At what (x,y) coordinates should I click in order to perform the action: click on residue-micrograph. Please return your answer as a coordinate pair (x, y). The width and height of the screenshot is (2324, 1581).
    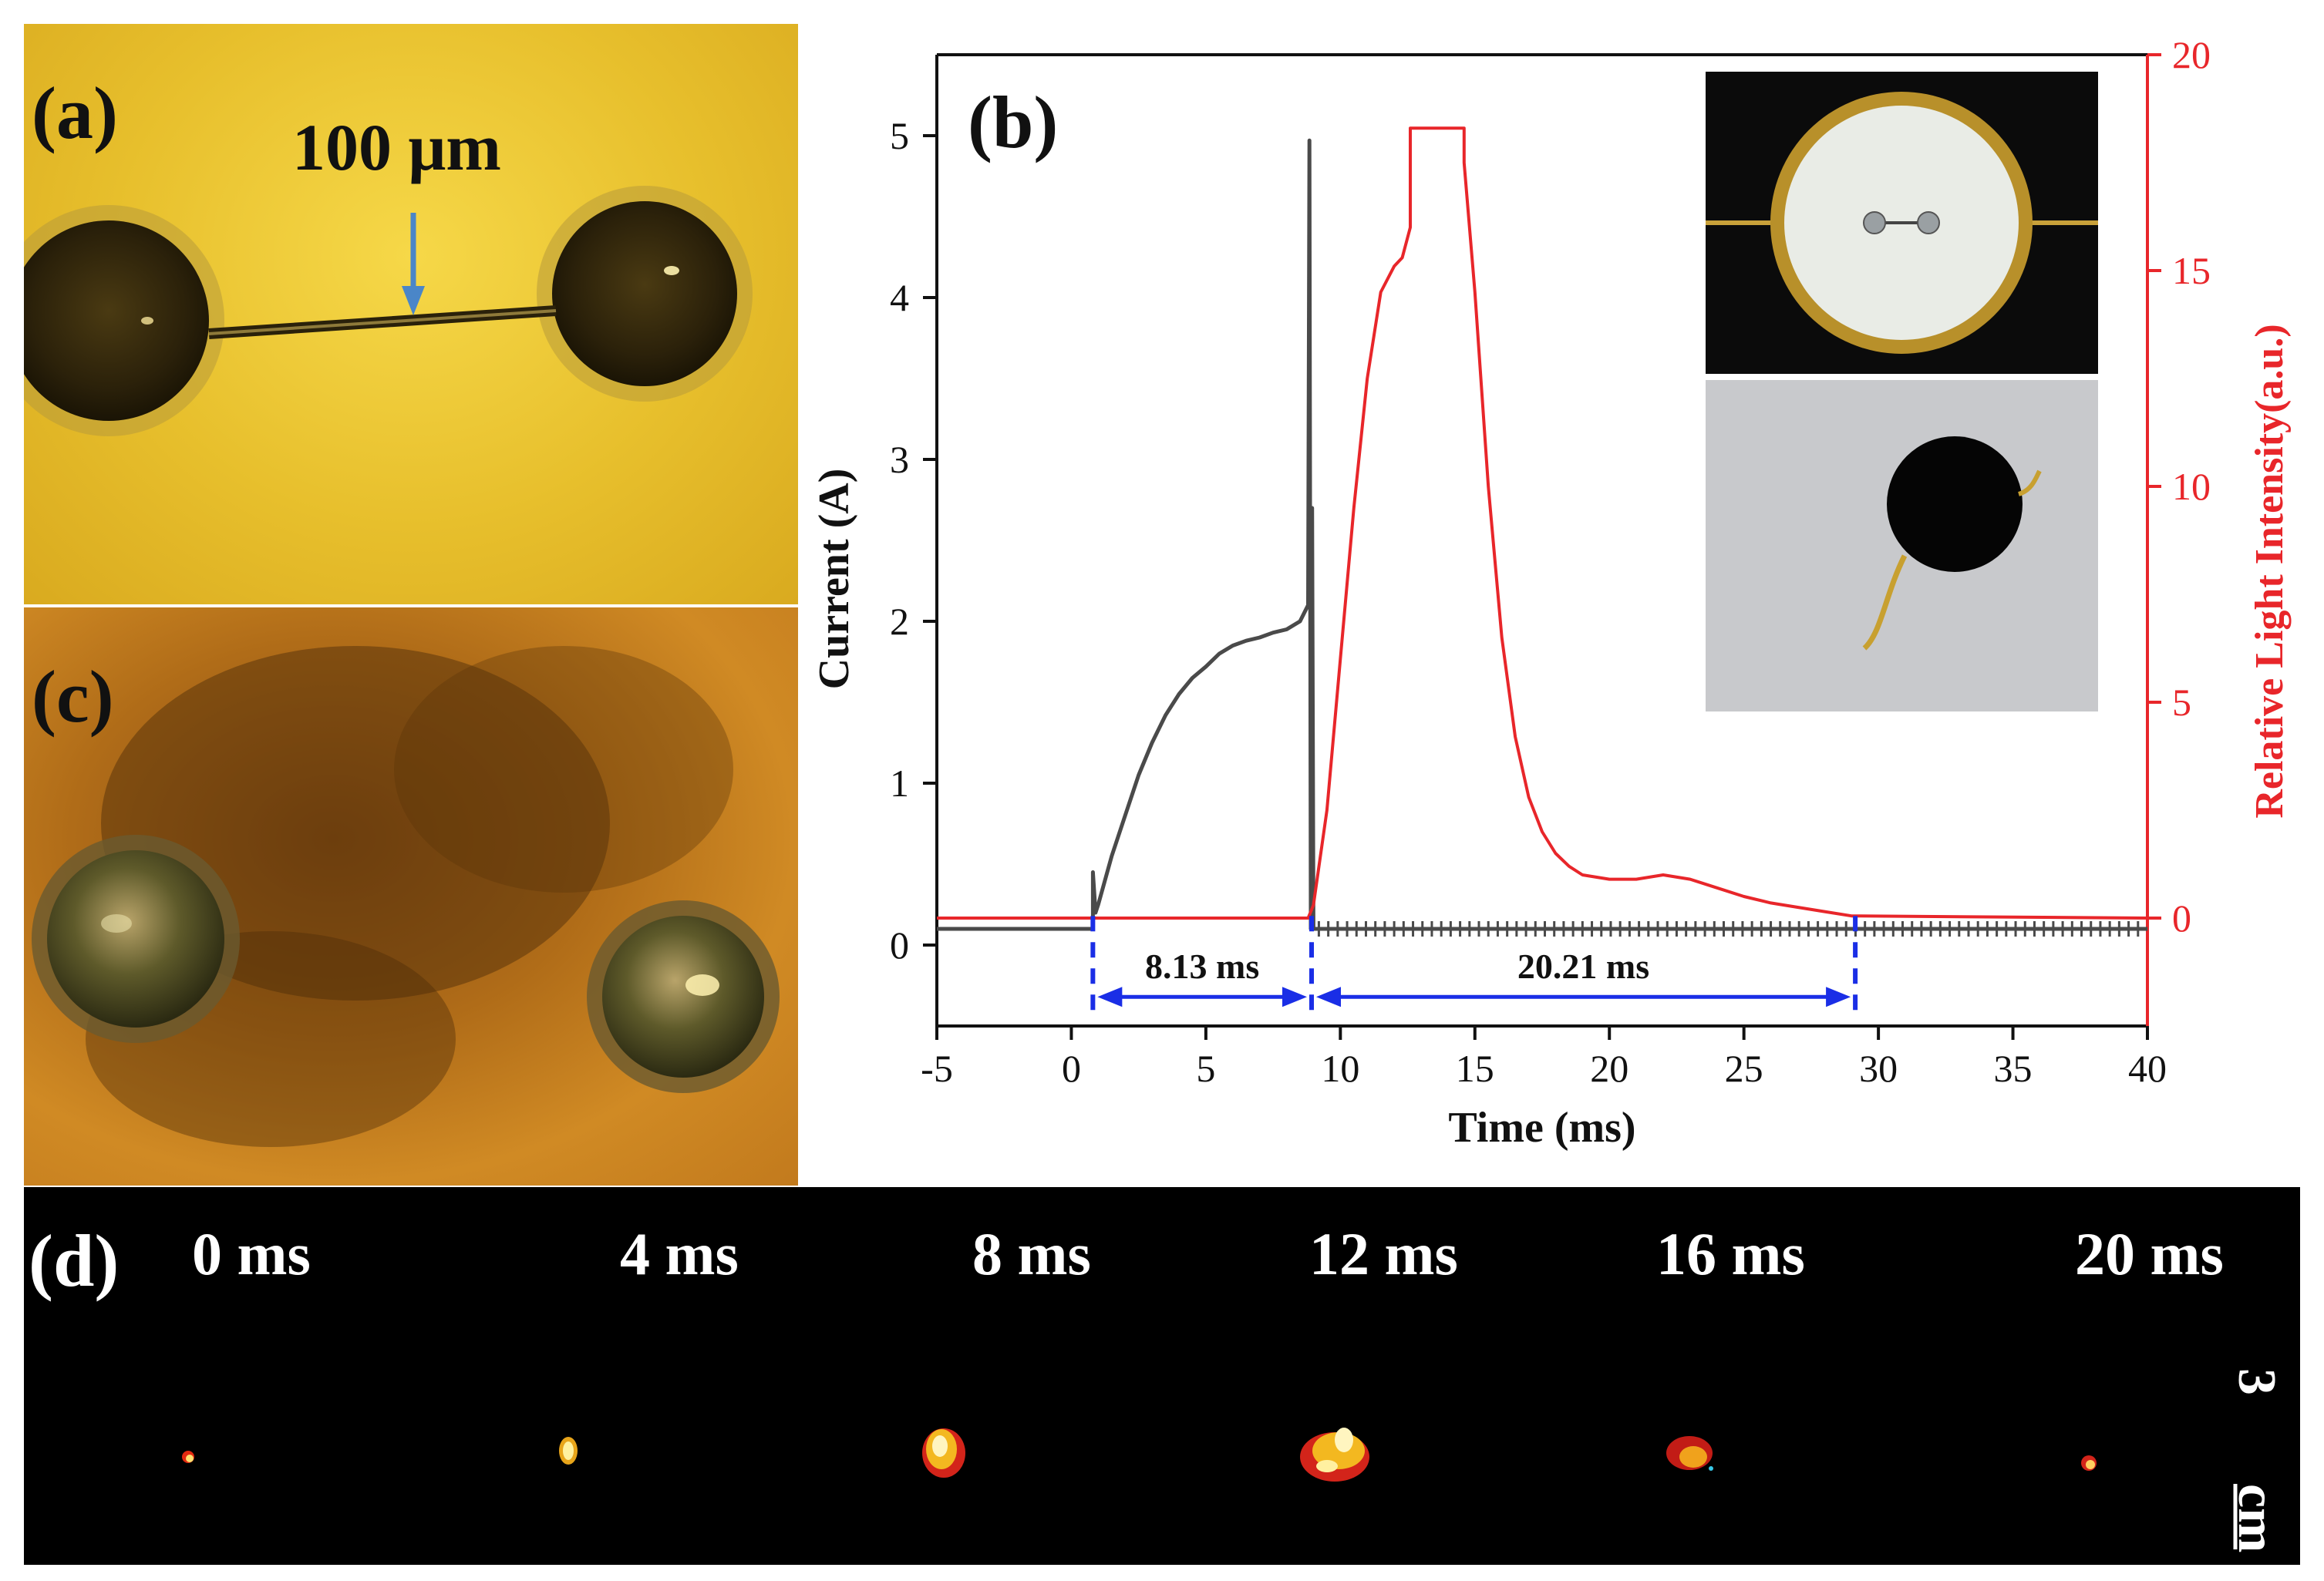
    Looking at the image, I should click on (406, 896).